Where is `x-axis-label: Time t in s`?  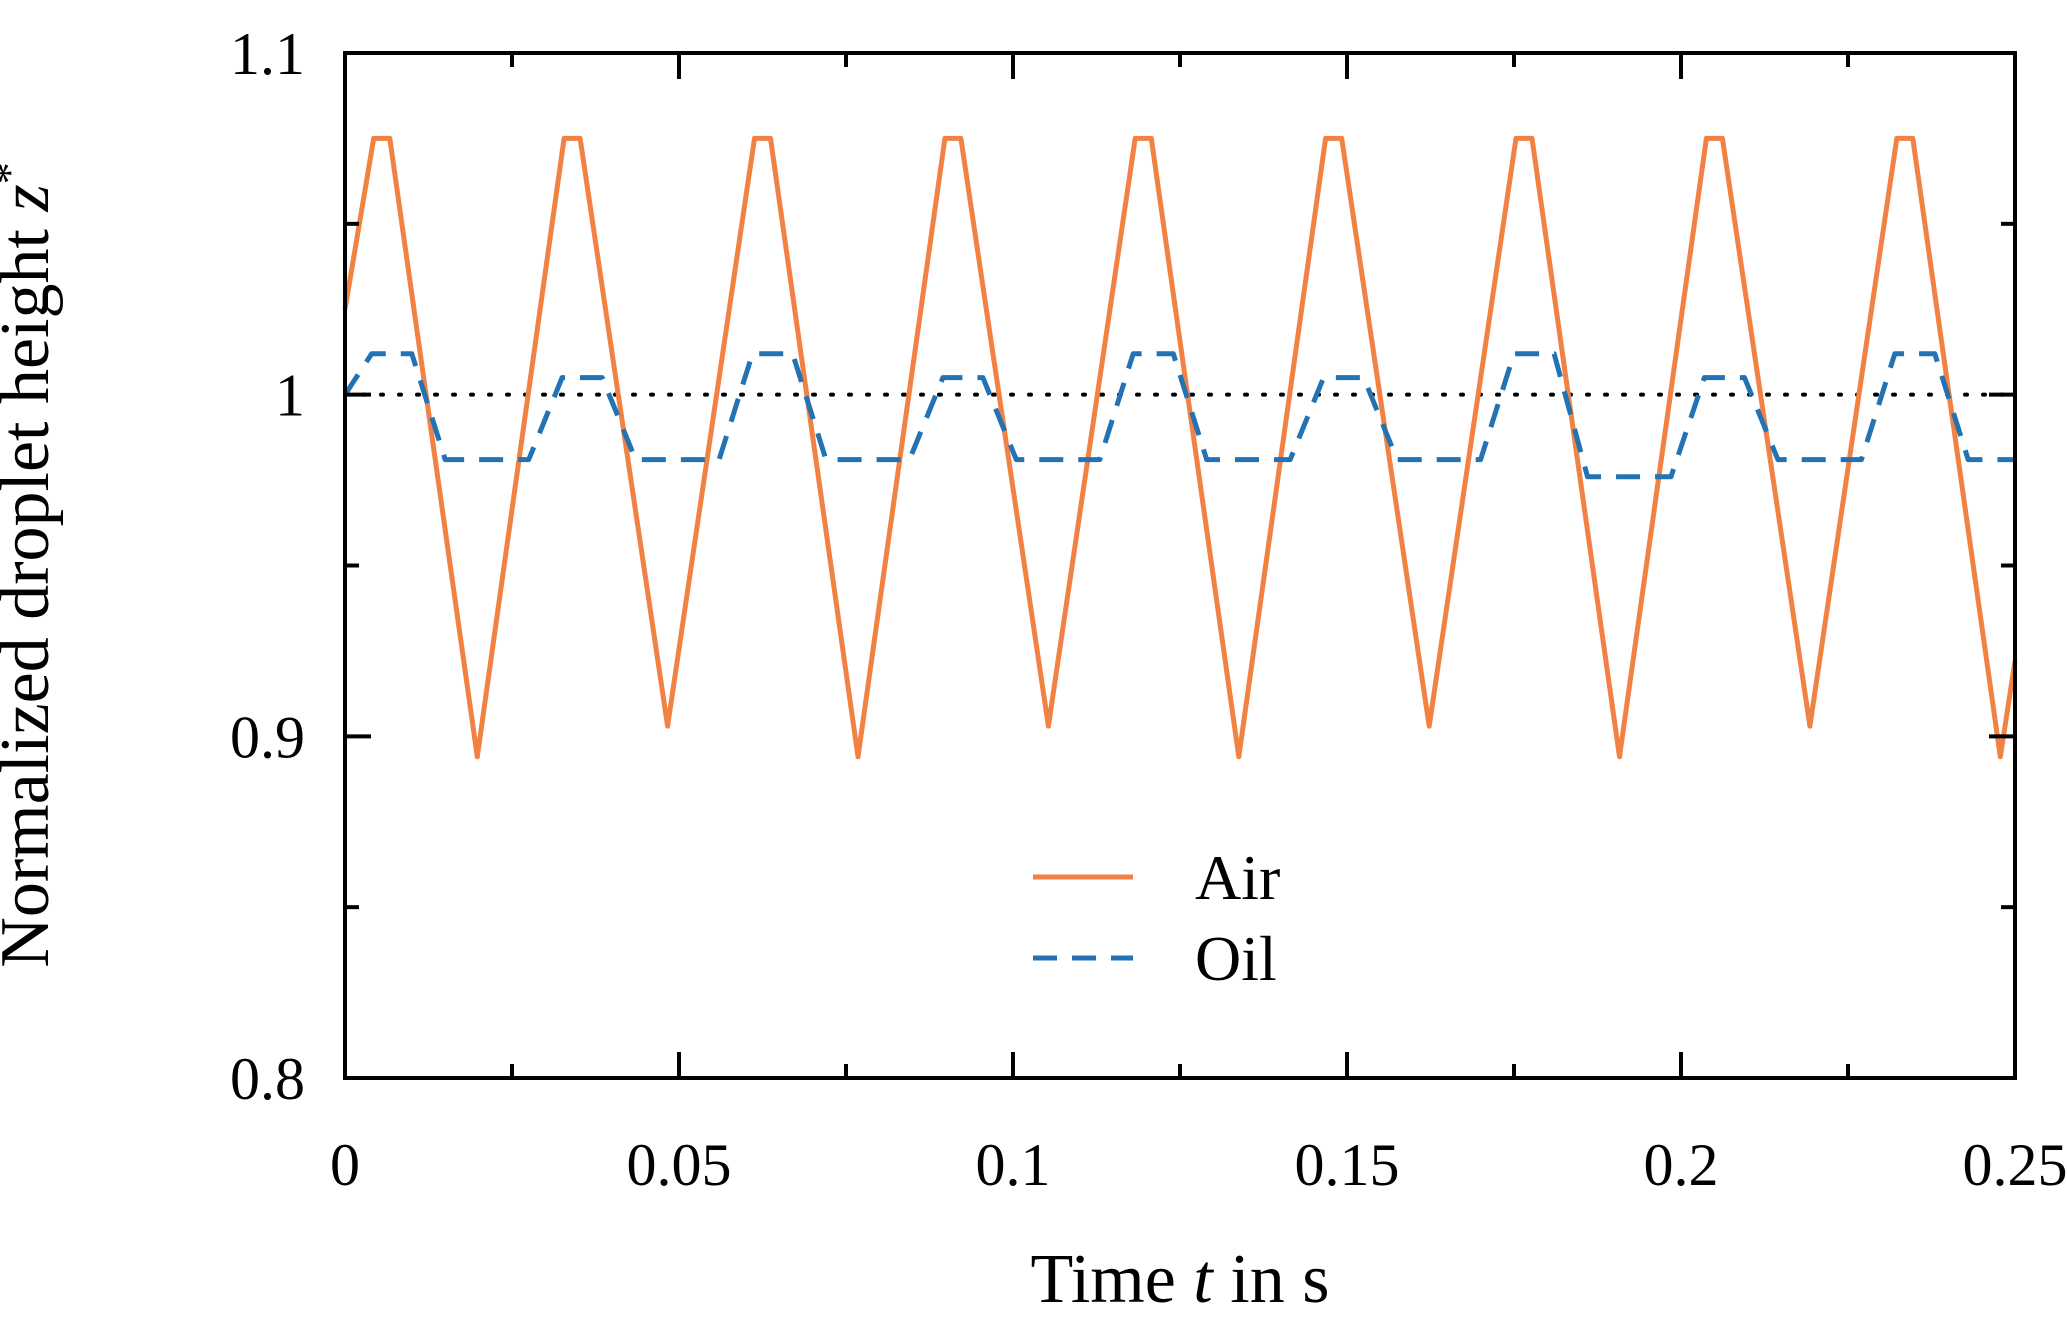
x-axis-label: Time t in s is located at coordinates (1180, 1279).